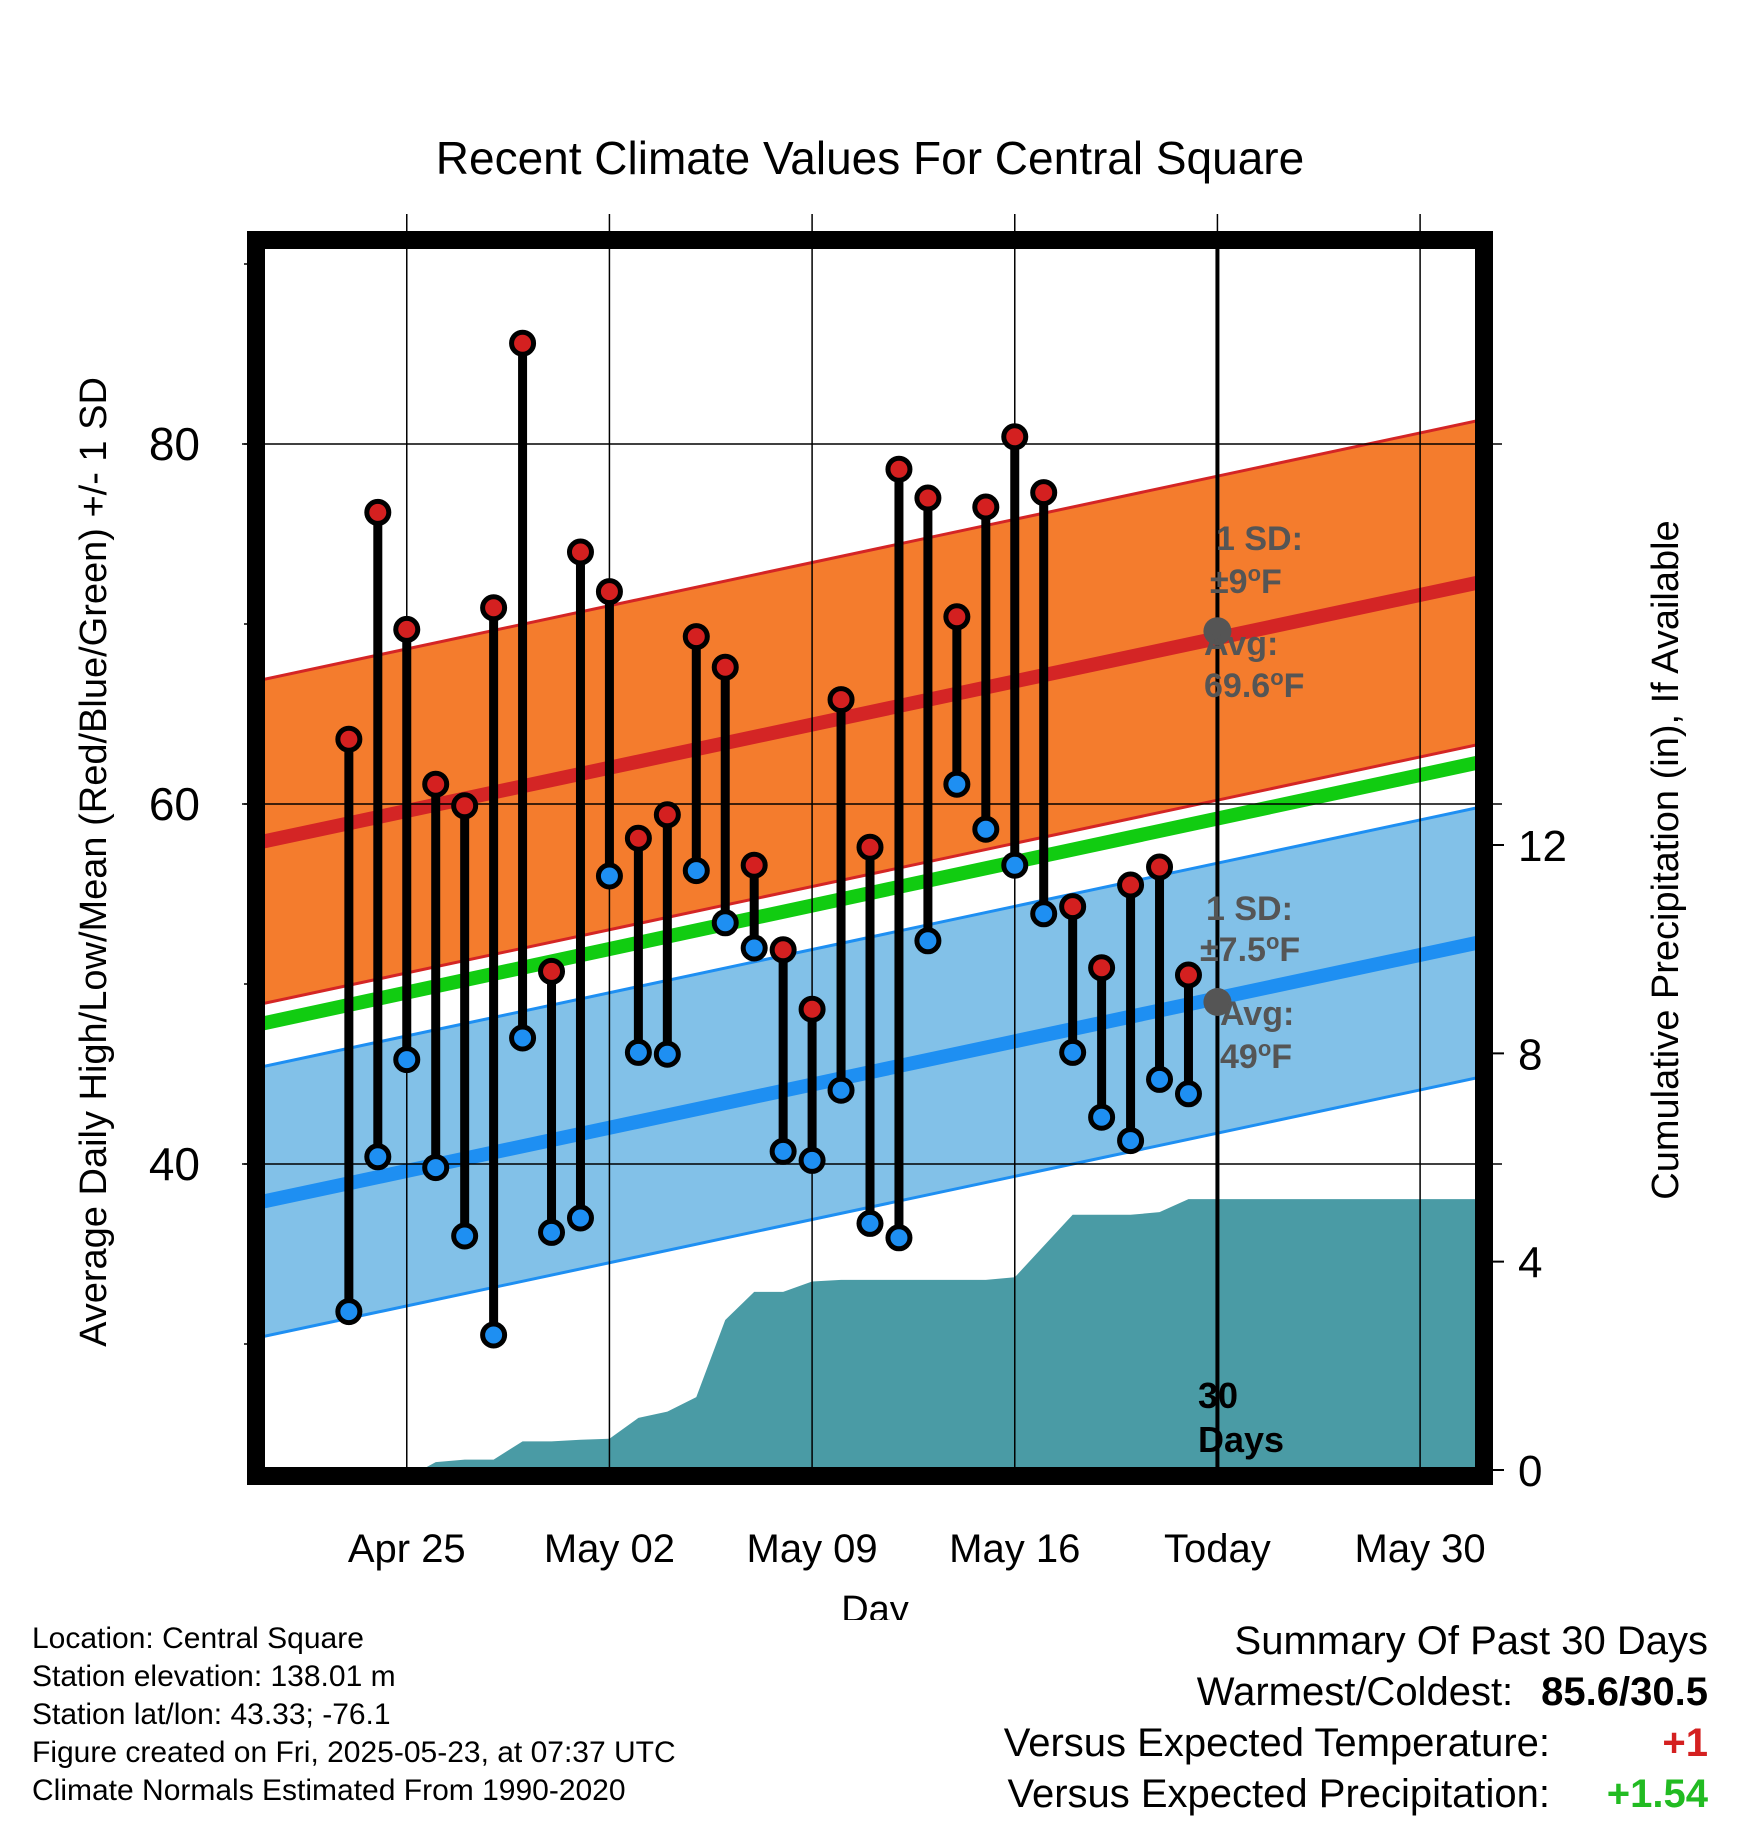 Image resolution: width=1748 pixels, height=1828 pixels. What do you see at coordinates (1217, 631) in the screenshot?
I see `avg-high-marker` at bounding box center [1217, 631].